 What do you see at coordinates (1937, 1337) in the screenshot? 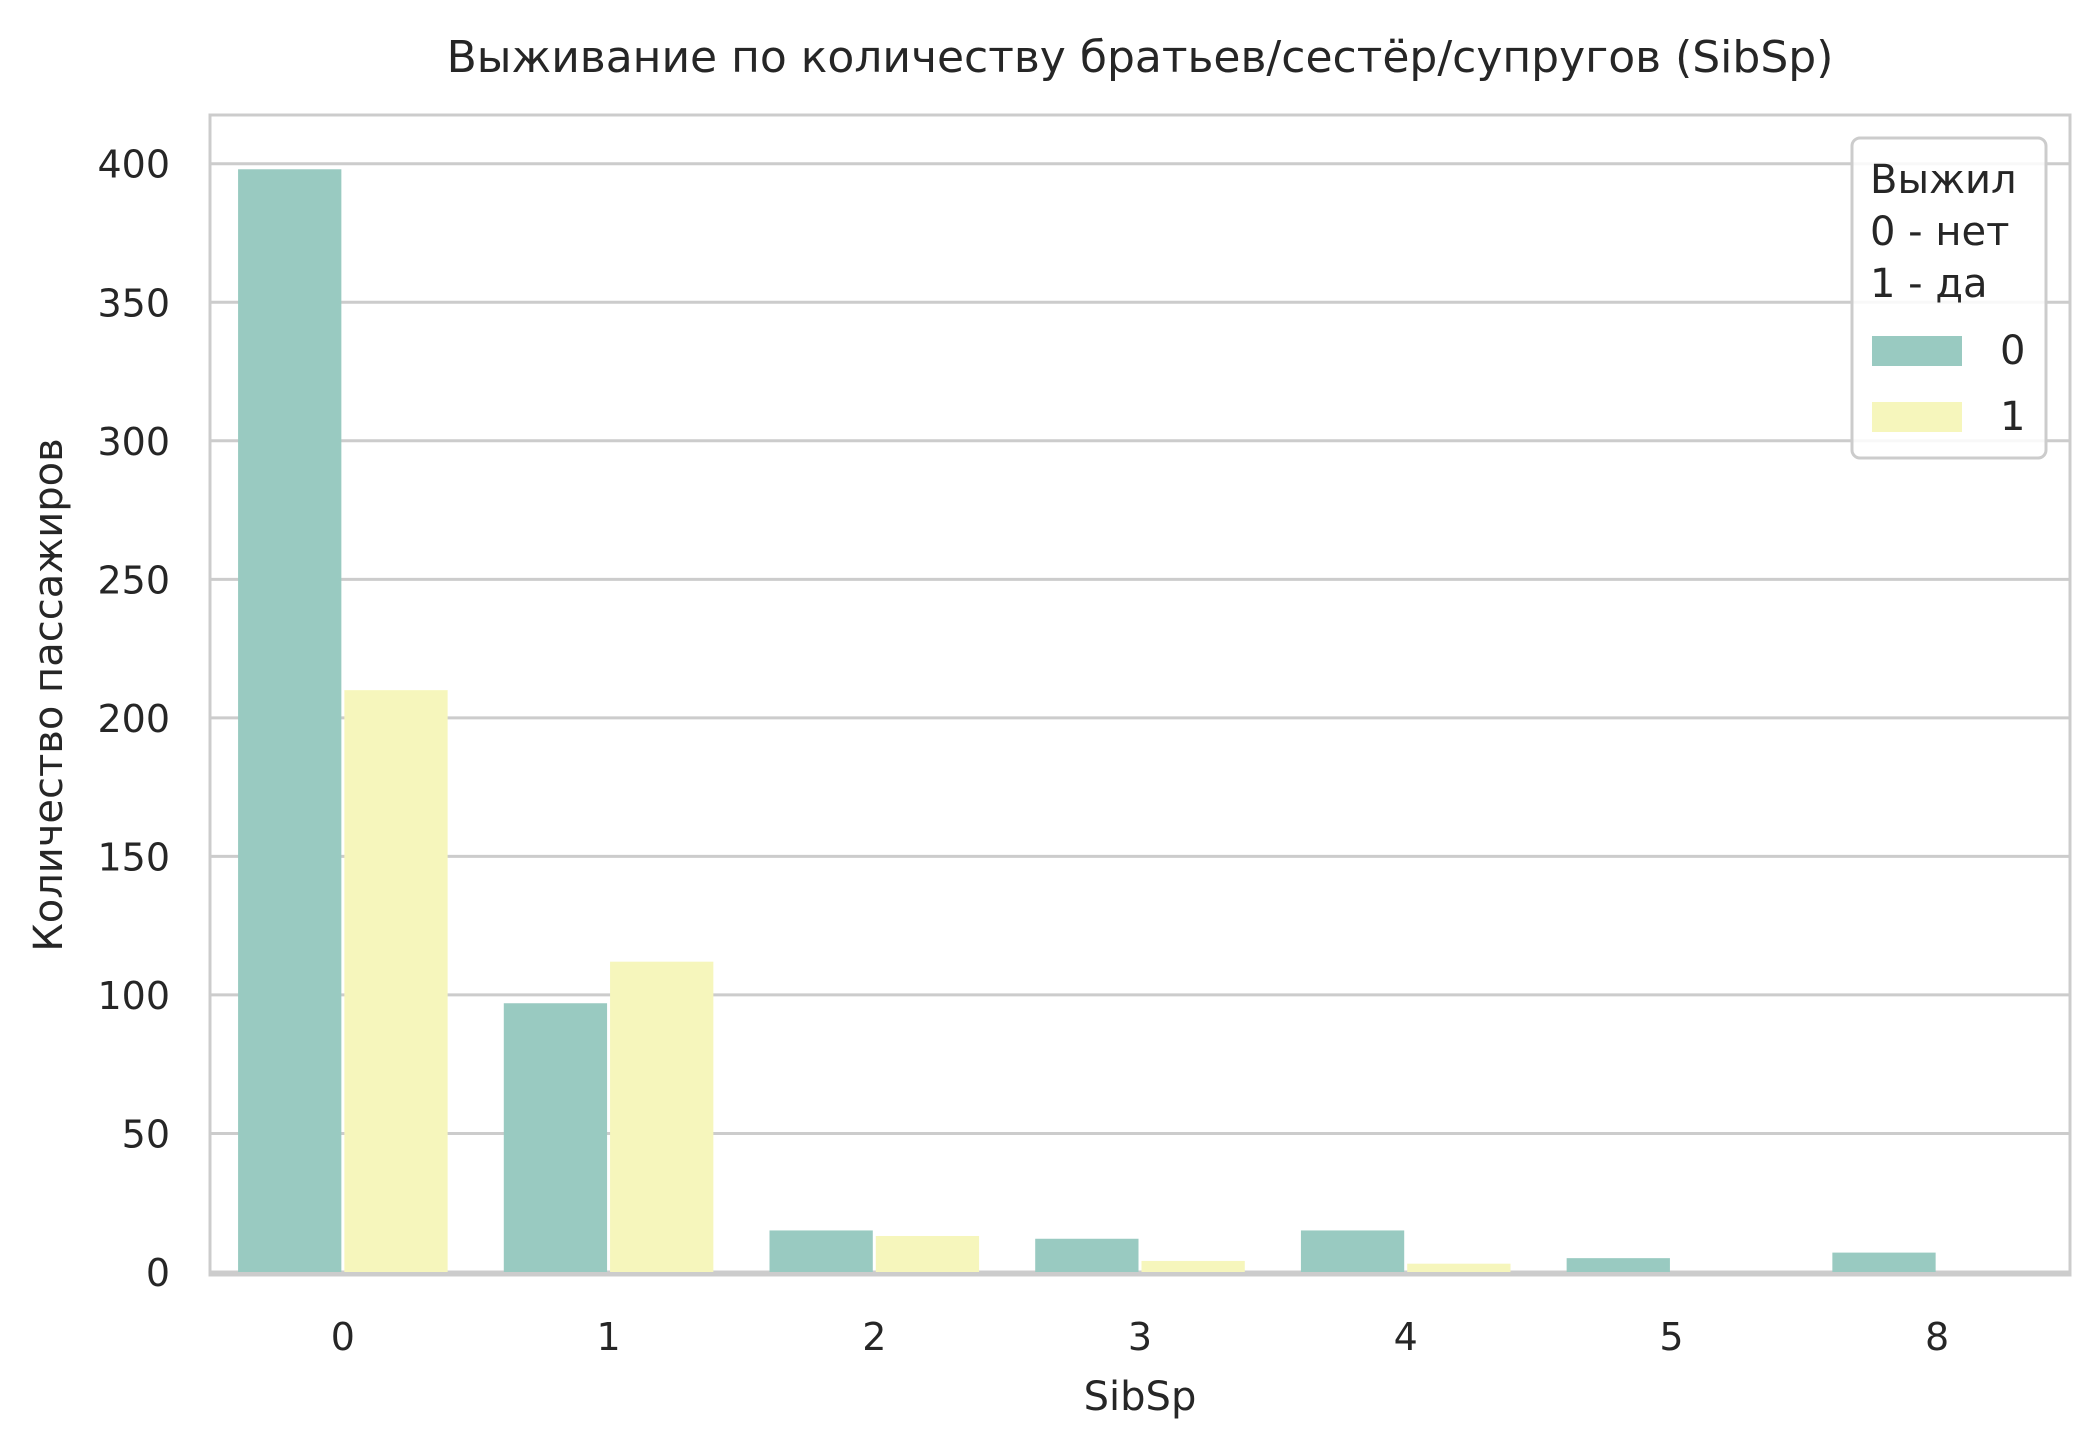
I see `x-tick-label: 8` at bounding box center [1937, 1337].